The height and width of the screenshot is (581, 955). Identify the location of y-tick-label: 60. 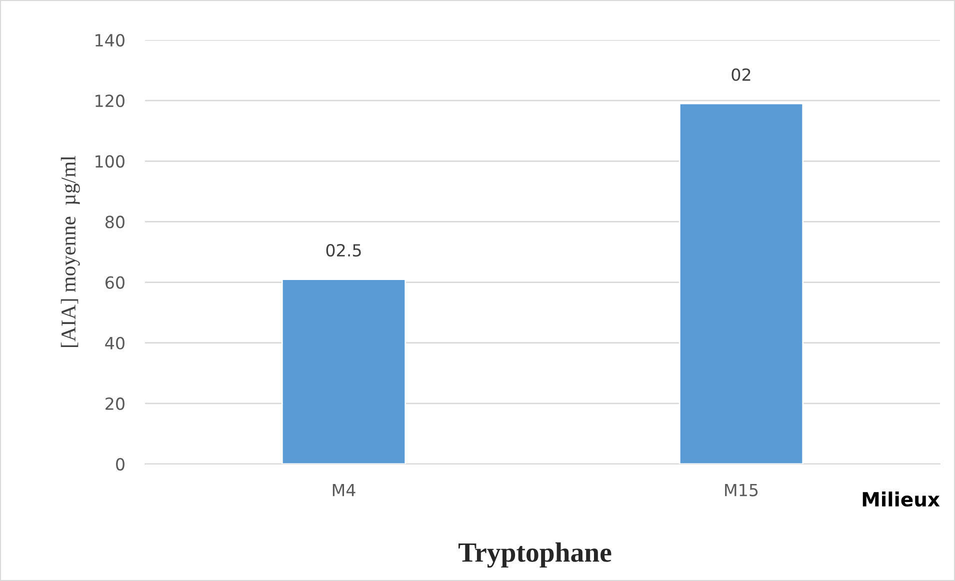
(115, 282).